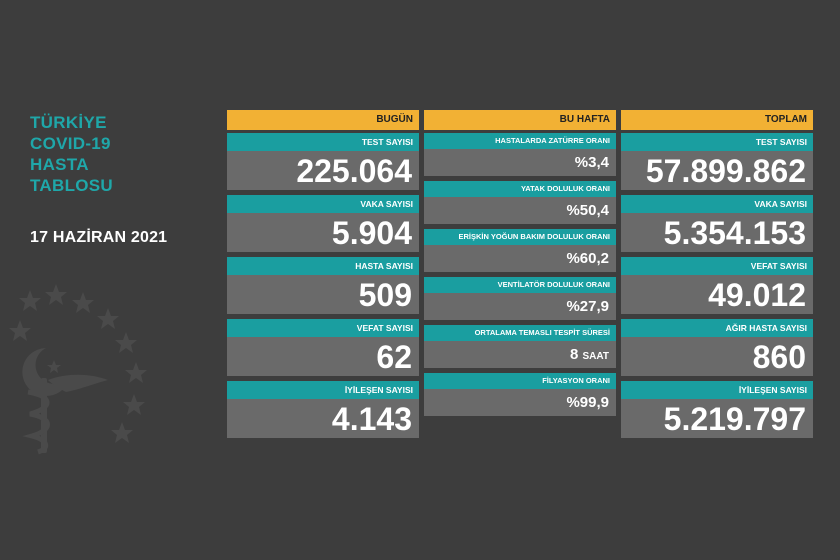 Image resolution: width=840 pixels, height=560 pixels. Describe the element at coordinates (520, 381) in the screenshot. I see `card-label: FİLYASYON ORANI` at that location.